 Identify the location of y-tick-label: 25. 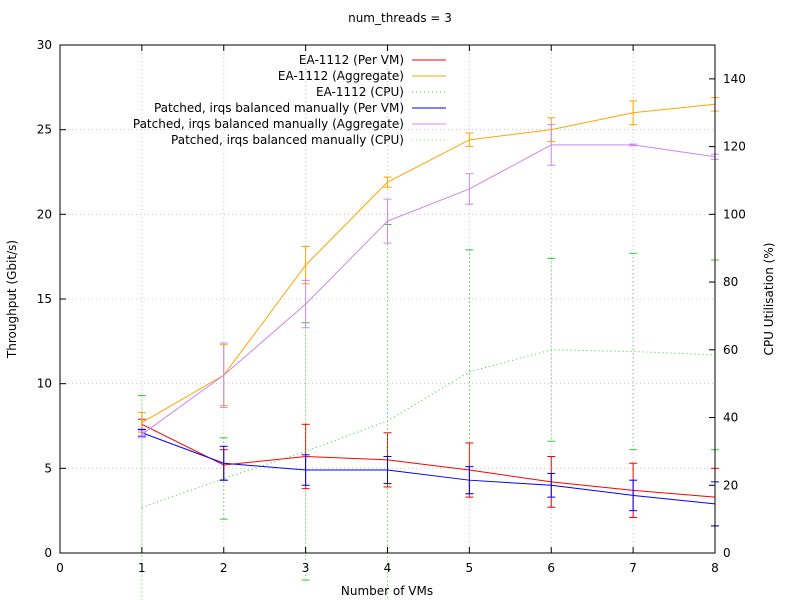
(44, 130).